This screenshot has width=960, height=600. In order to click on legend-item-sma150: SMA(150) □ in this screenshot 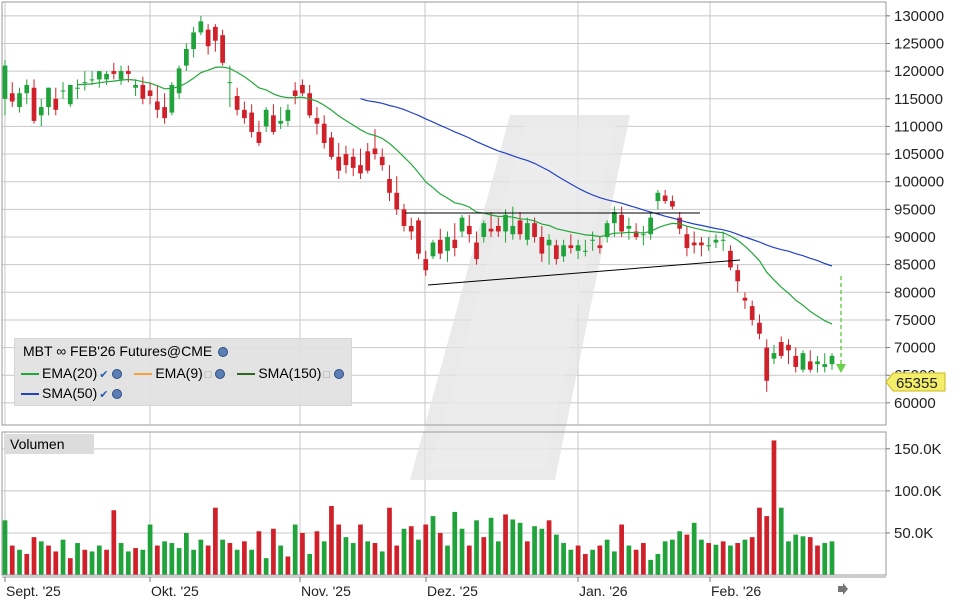, I will do `click(293, 373)`.